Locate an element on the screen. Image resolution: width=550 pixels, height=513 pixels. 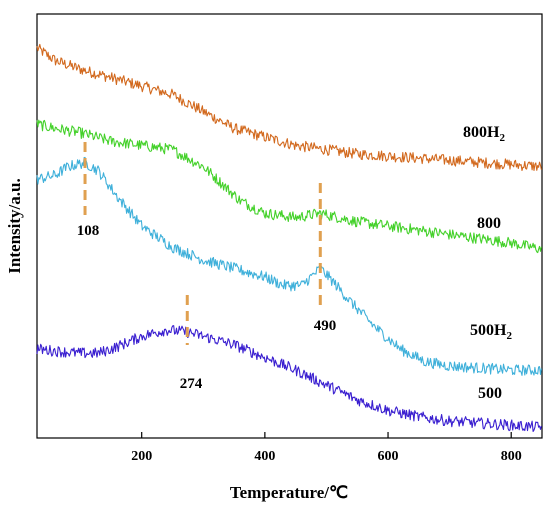
x-tick-label: 200 is located at coordinates (141, 456).